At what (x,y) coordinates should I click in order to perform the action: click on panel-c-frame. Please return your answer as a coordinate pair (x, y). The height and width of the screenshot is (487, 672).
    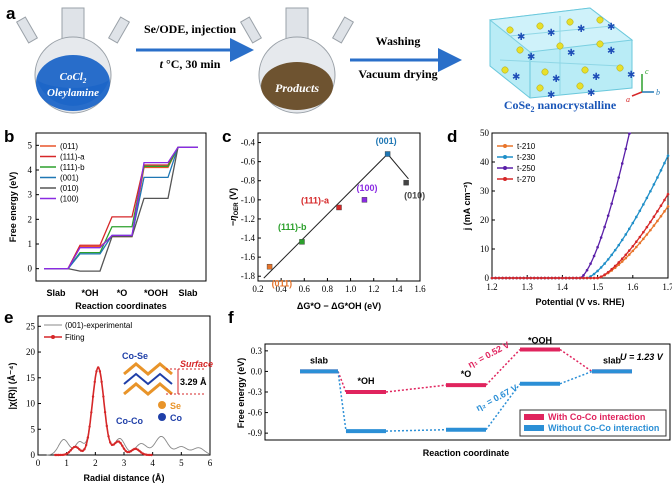
    Looking at the image, I should click on (339, 207).